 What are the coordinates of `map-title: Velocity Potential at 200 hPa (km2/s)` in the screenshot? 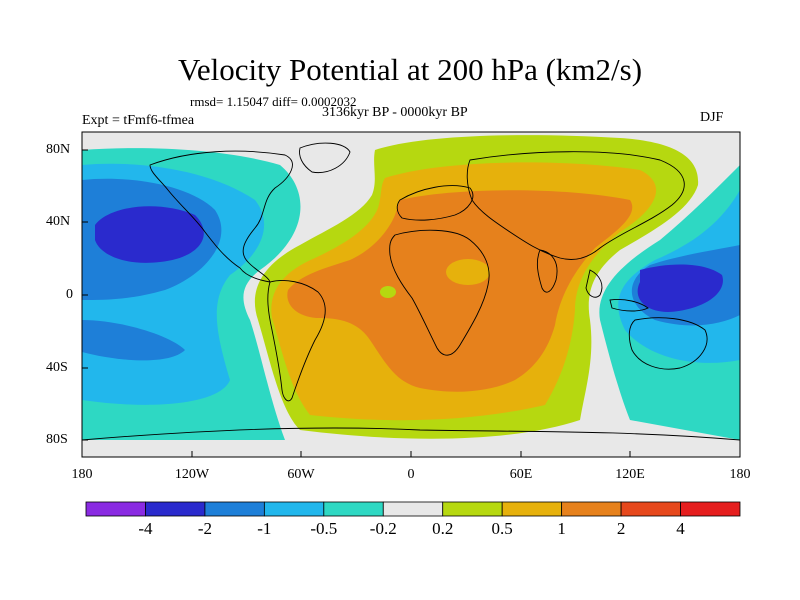 It's located at (410, 69).